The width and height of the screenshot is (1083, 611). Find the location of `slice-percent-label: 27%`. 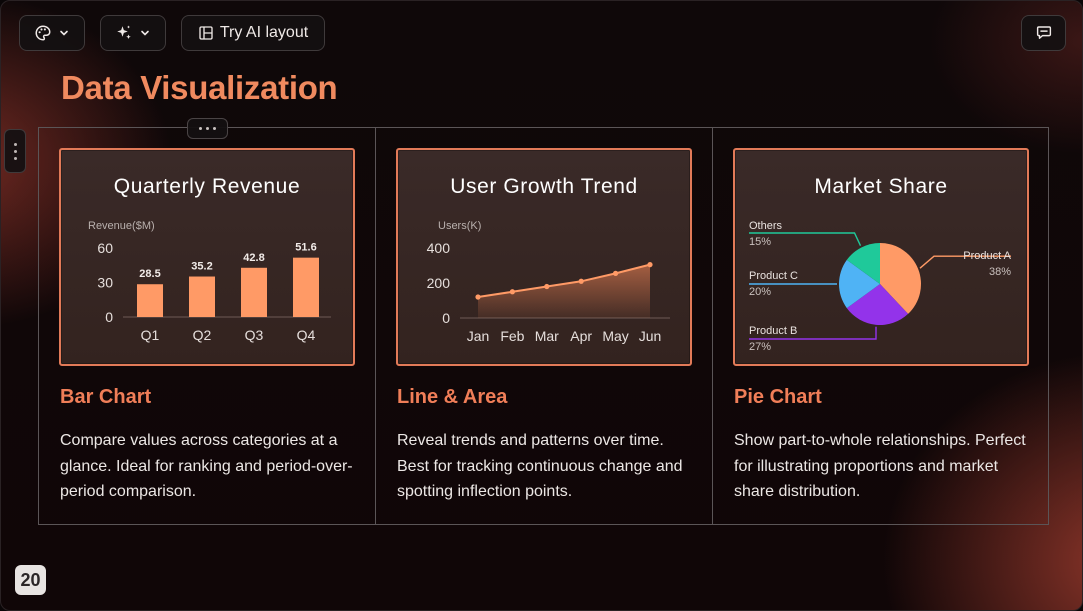

slice-percent-label: 27% is located at coordinates (760, 347).